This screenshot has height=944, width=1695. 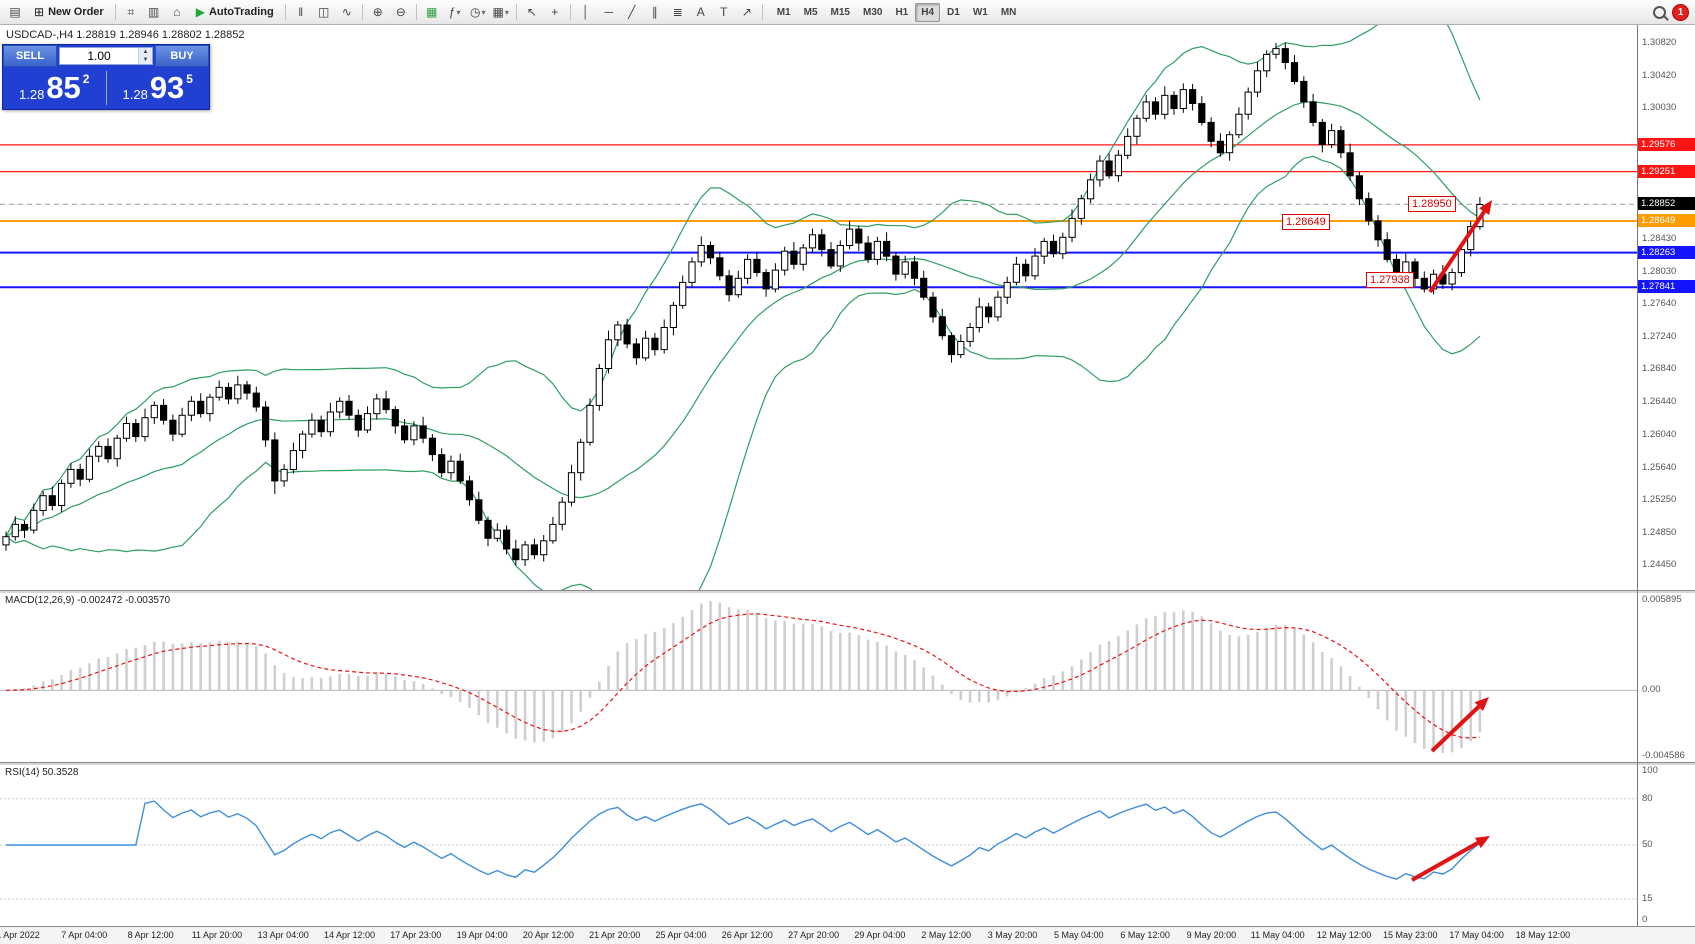 I want to click on timeframe-h1: H1, so click(x=902, y=12).